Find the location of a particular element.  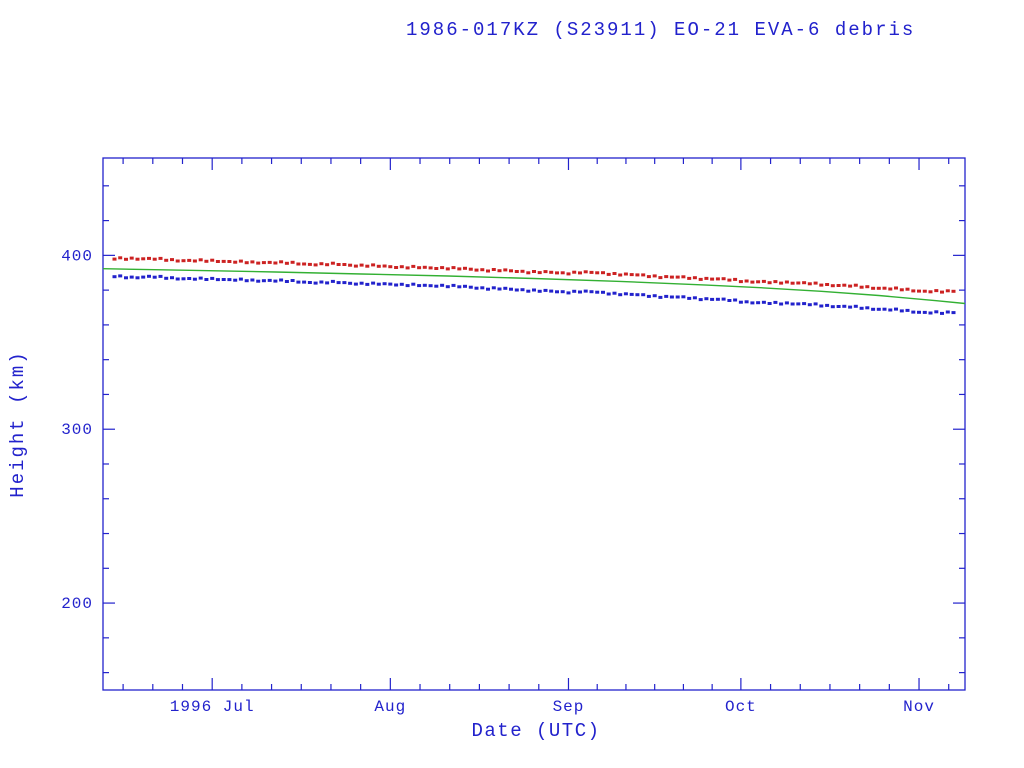

chart-title: 1986-017KZ (S23911) EO-21 EVA-6 debris is located at coordinates (661, 30).